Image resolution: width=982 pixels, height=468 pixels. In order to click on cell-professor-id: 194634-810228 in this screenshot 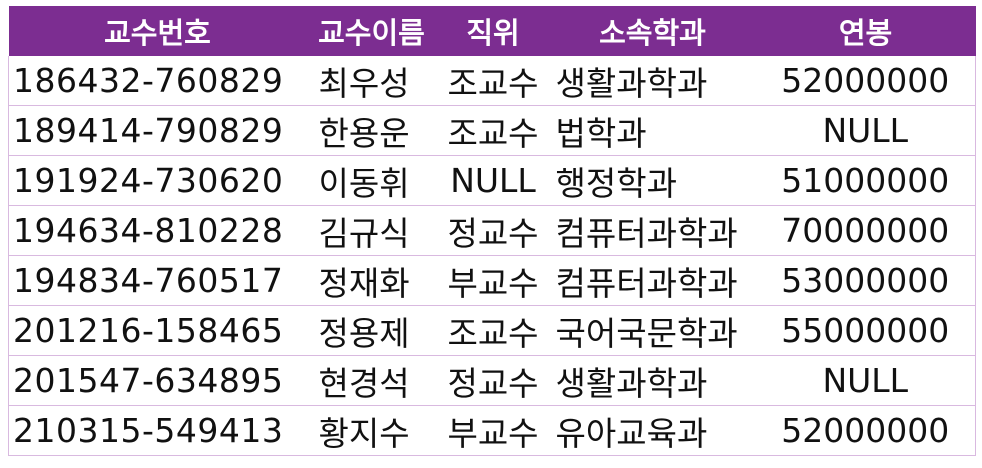, I will do `click(157, 230)`.